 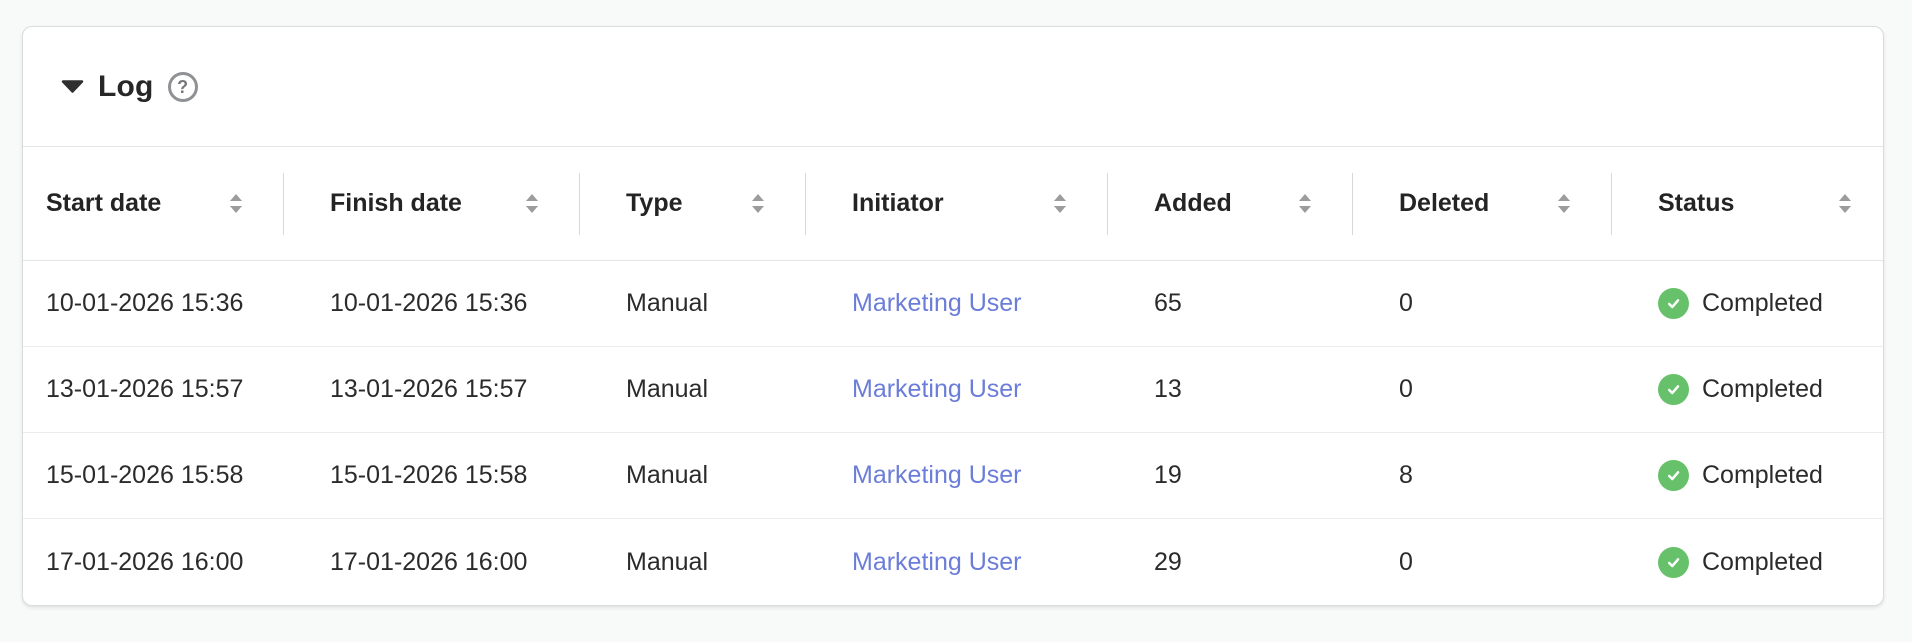 What do you see at coordinates (898, 203) in the screenshot?
I see `column-label: Initiator` at bounding box center [898, 203].